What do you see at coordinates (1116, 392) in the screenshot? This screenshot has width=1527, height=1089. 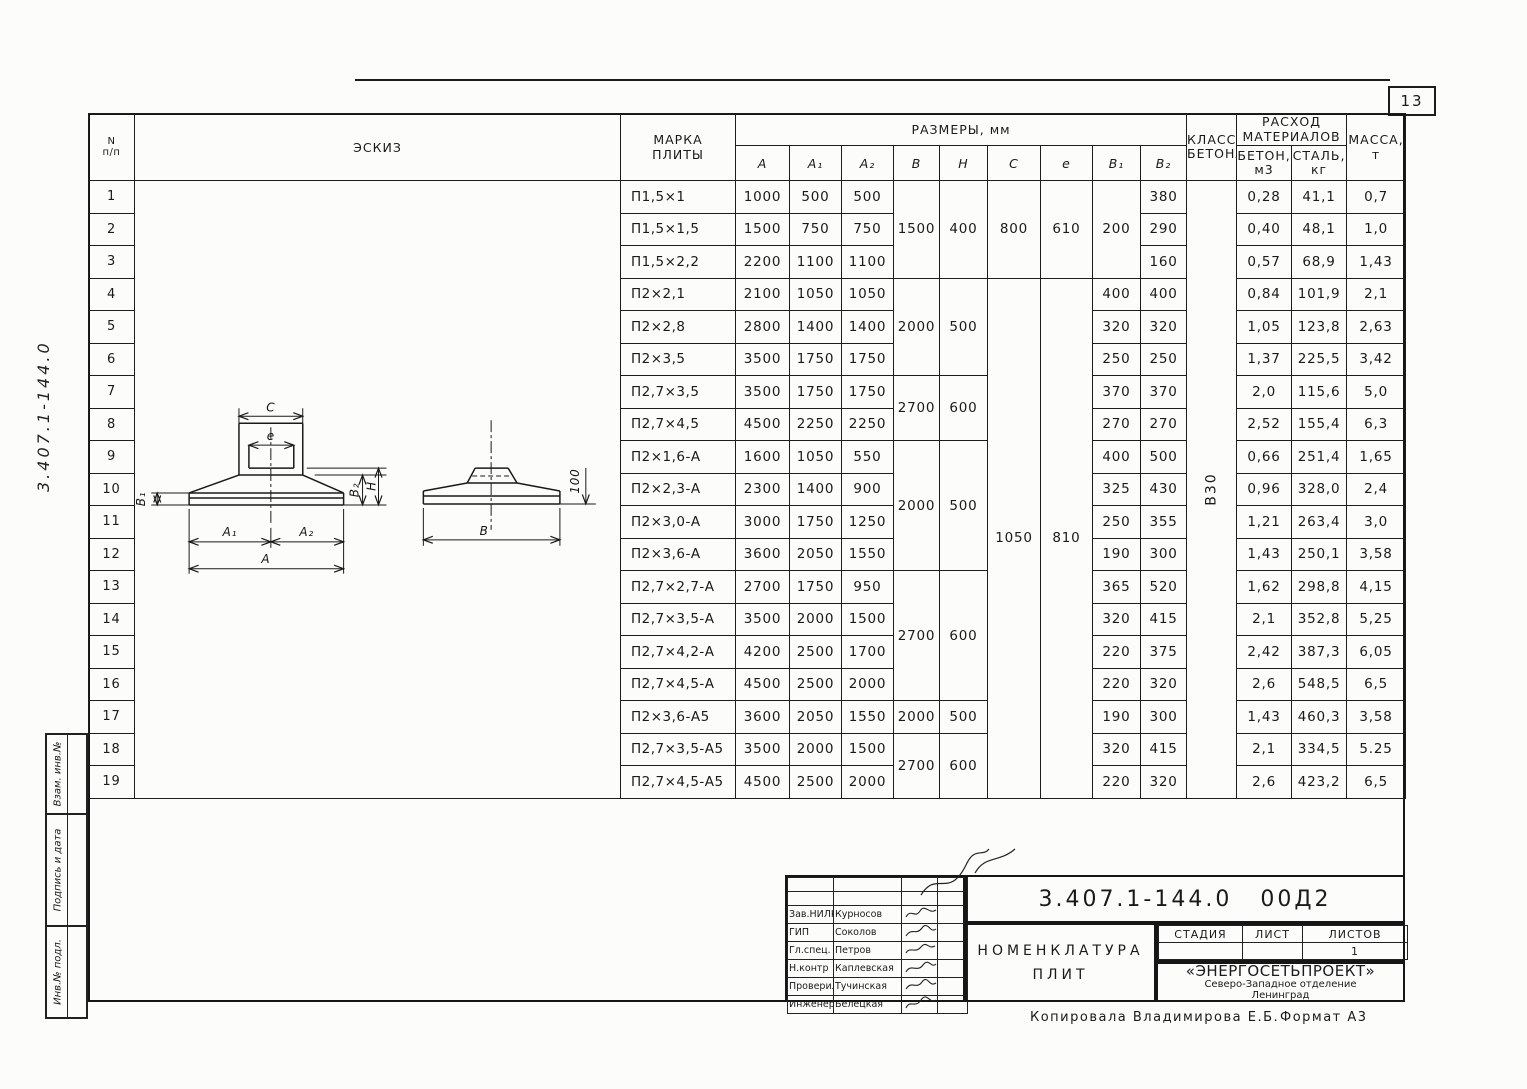 I see `cell-b1: 370` at bounding box center [1116, 392].